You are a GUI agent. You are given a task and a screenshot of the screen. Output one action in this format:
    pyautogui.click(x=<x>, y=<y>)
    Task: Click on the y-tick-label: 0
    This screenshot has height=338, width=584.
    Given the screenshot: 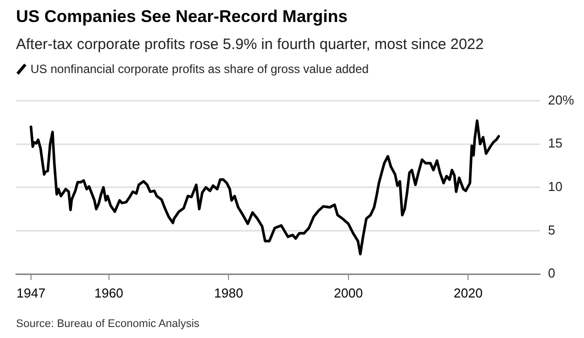 What is the action you would take?
    pyautogui.click(x=552, y=273)
    